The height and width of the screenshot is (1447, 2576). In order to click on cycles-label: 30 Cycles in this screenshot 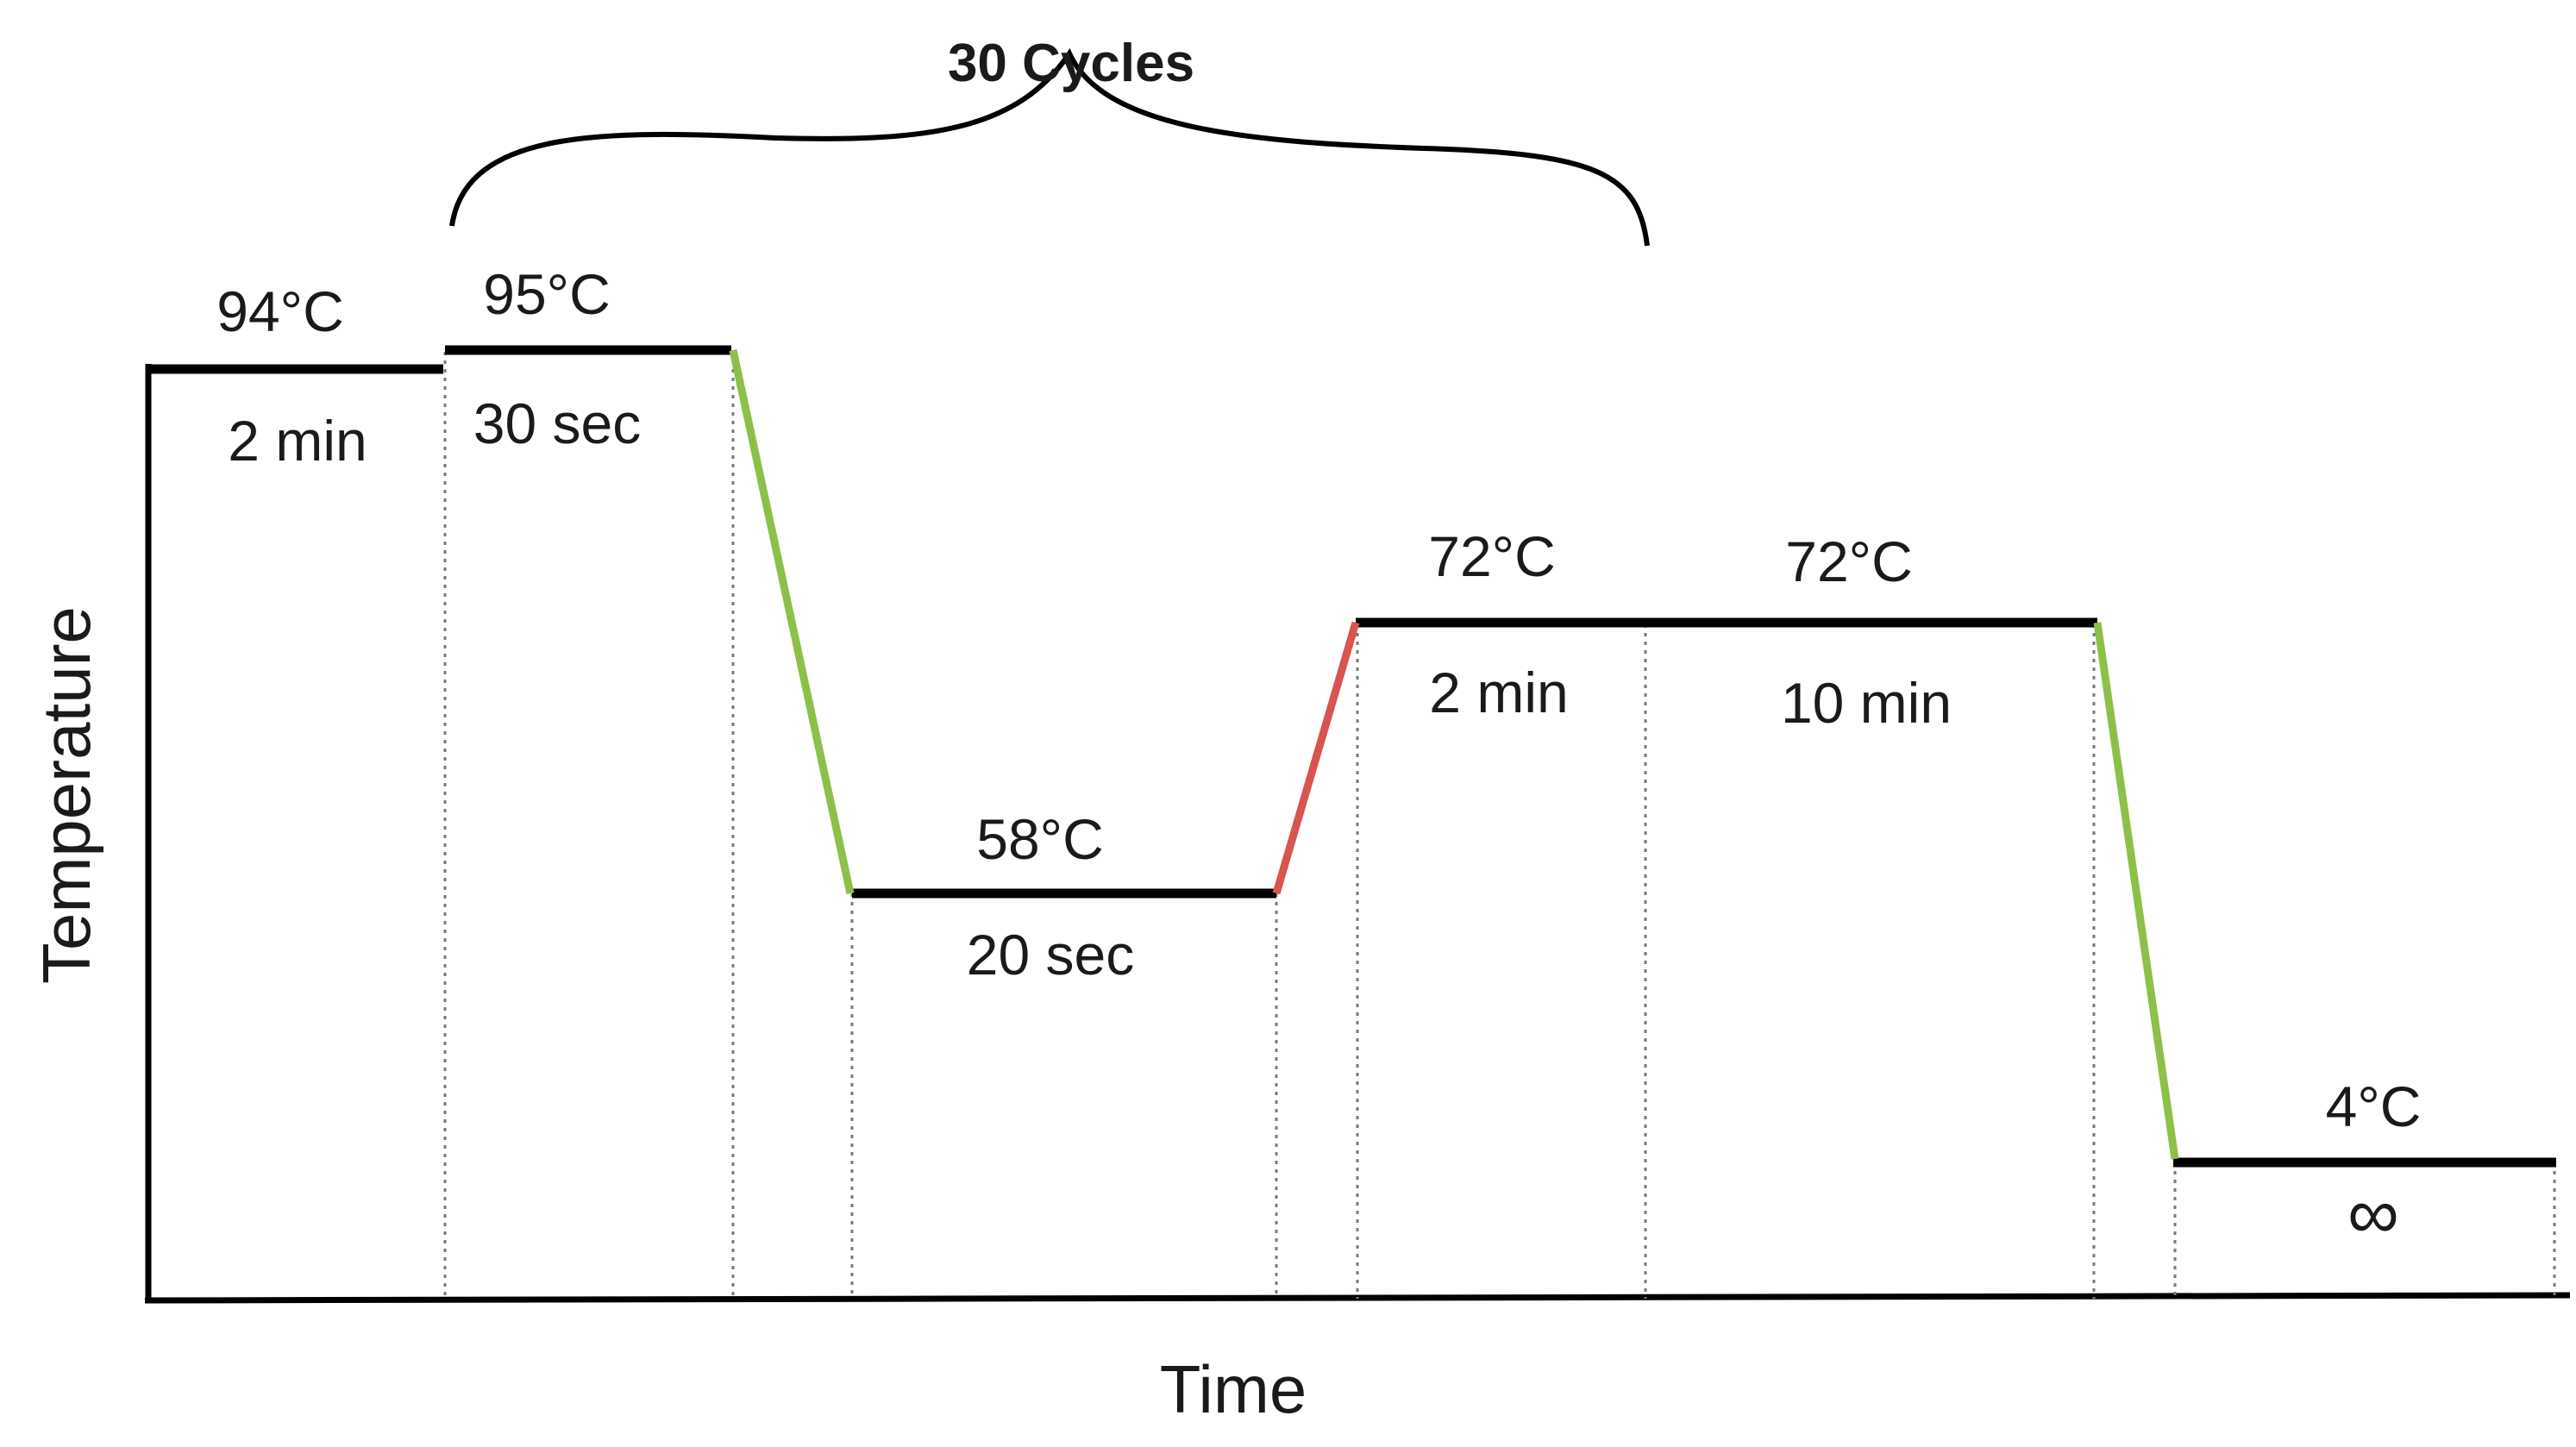, I will do `click(1071, 63)`.